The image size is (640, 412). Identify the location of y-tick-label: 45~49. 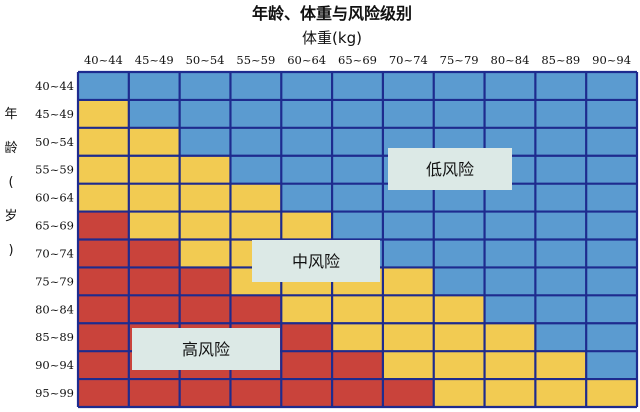
(54, 114).